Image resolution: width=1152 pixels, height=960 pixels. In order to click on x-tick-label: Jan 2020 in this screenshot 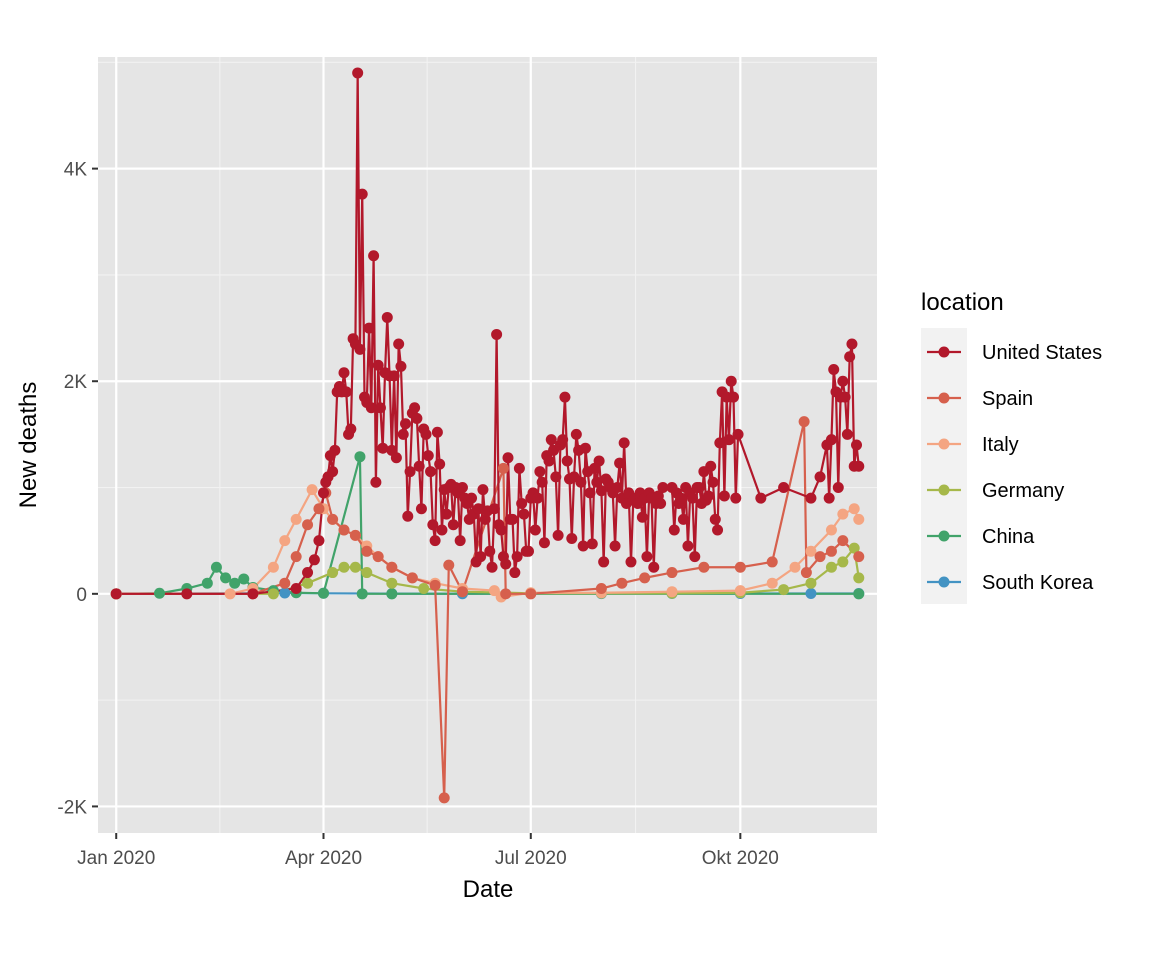, I will do `click(116, 858)`.